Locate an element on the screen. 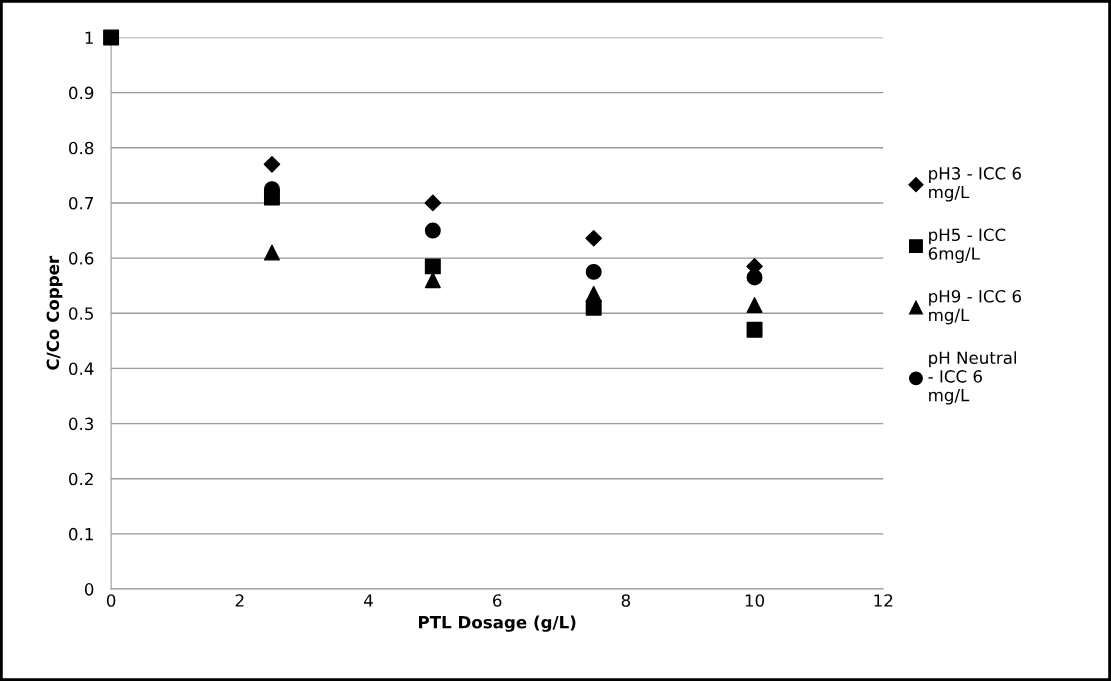 This screenshot has height=681, width=1111. y-tick-label: 0.4 is located at coordinates (81, 368).